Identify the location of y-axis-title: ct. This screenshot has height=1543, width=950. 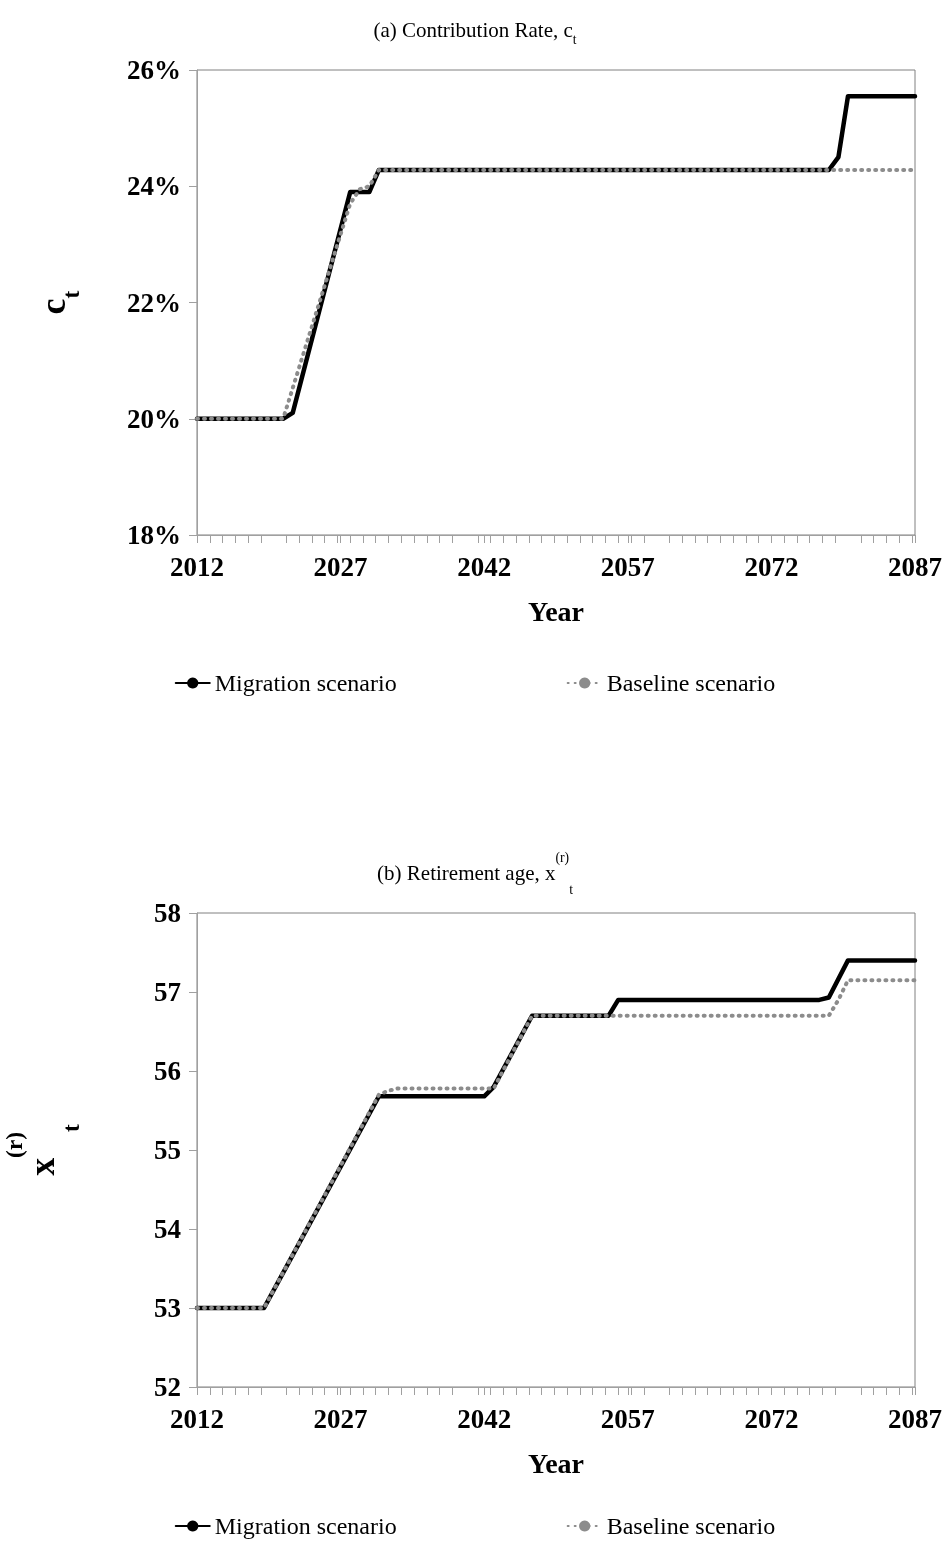
(58, 302).